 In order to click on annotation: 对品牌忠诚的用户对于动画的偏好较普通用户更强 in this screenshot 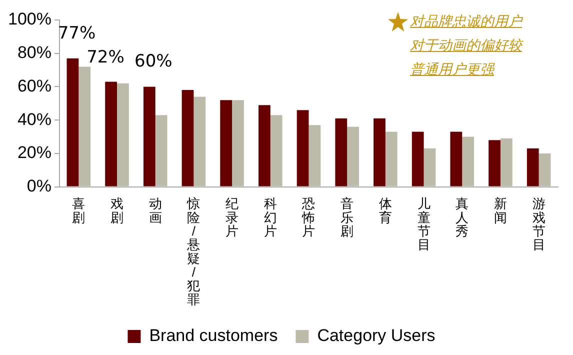, I will do `click(467, 46)`.